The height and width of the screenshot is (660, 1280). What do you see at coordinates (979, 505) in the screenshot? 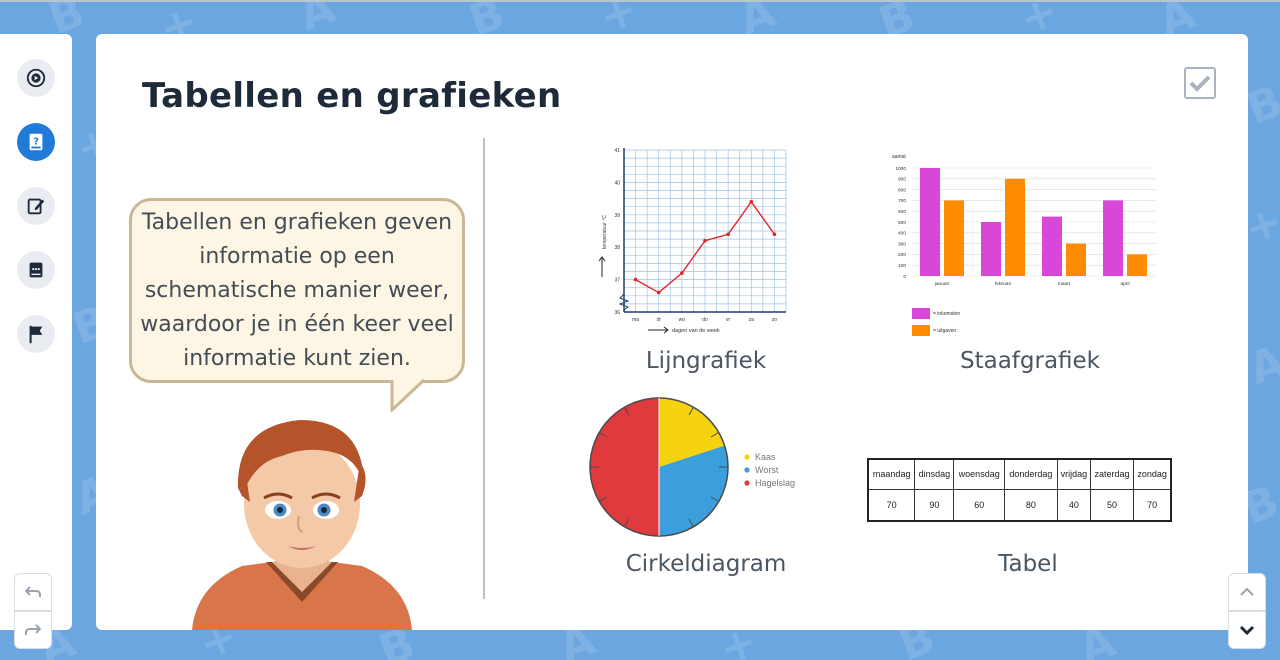
I see `table-cell: 60` at bounding box center [979, 505].